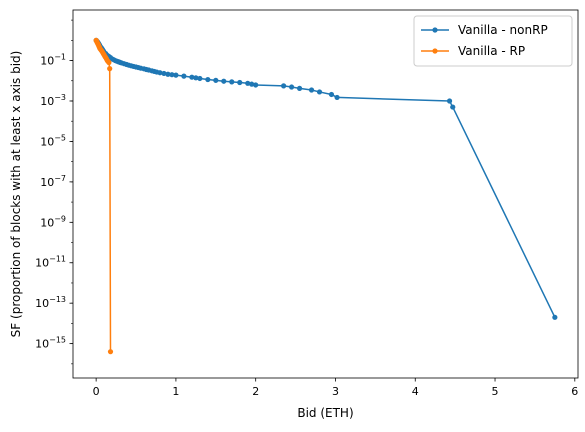  What do you see at coordinates (53, 221) in the screenshot?
I see `y-tick-label: 10⁻⁹` at bounding box center [53, 221].